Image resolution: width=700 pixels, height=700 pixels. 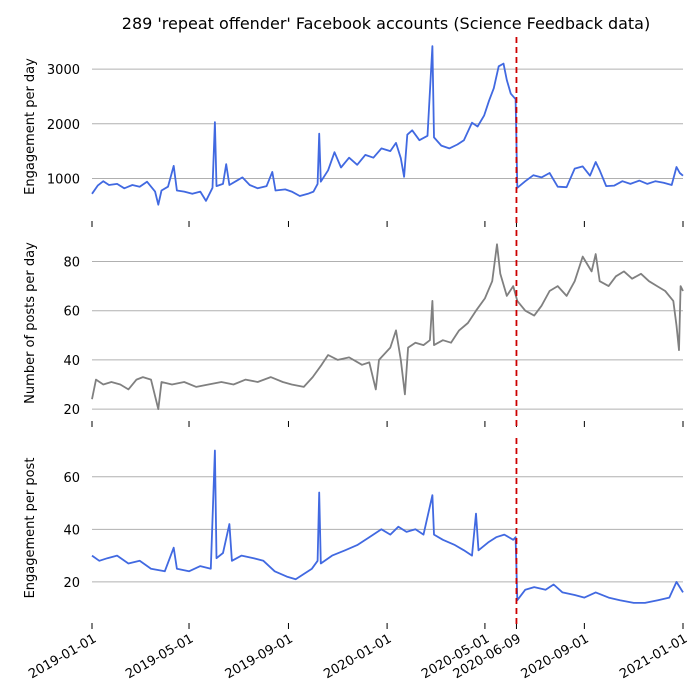 What do you see at coordinates (63, 125) in the screenshot?
I see `y-tick-label: 2000` at bounding box center [63, 125].